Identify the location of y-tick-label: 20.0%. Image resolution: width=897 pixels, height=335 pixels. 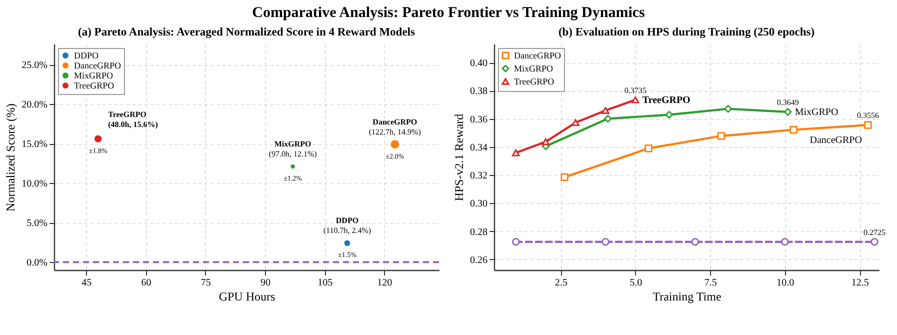
(35, 105).